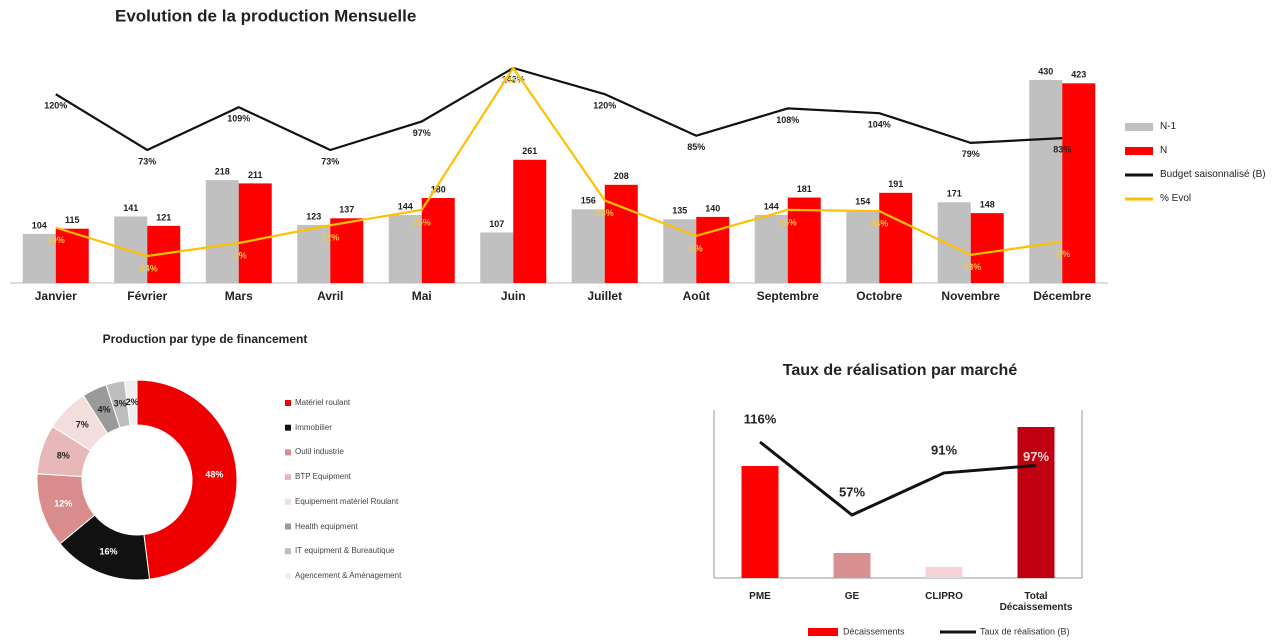  I want to click on chart-title: Production par type de financement, so click(205, 339).